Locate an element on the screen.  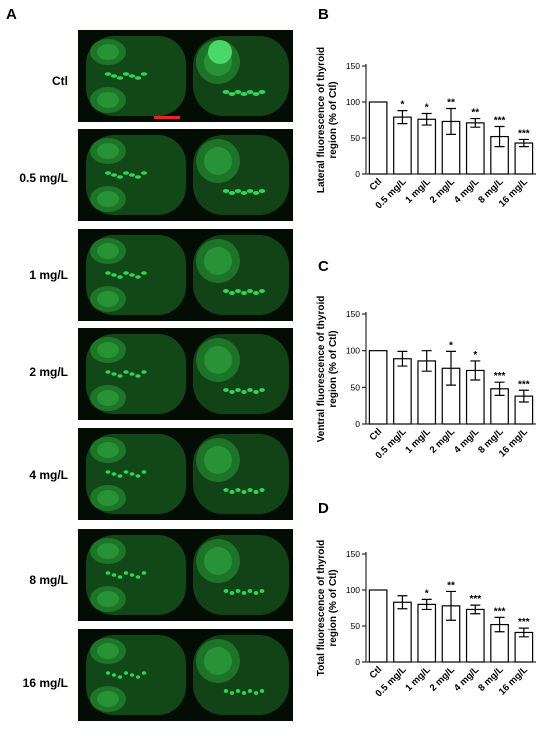
row-label: Ctl is located at coordinates (60, 81).